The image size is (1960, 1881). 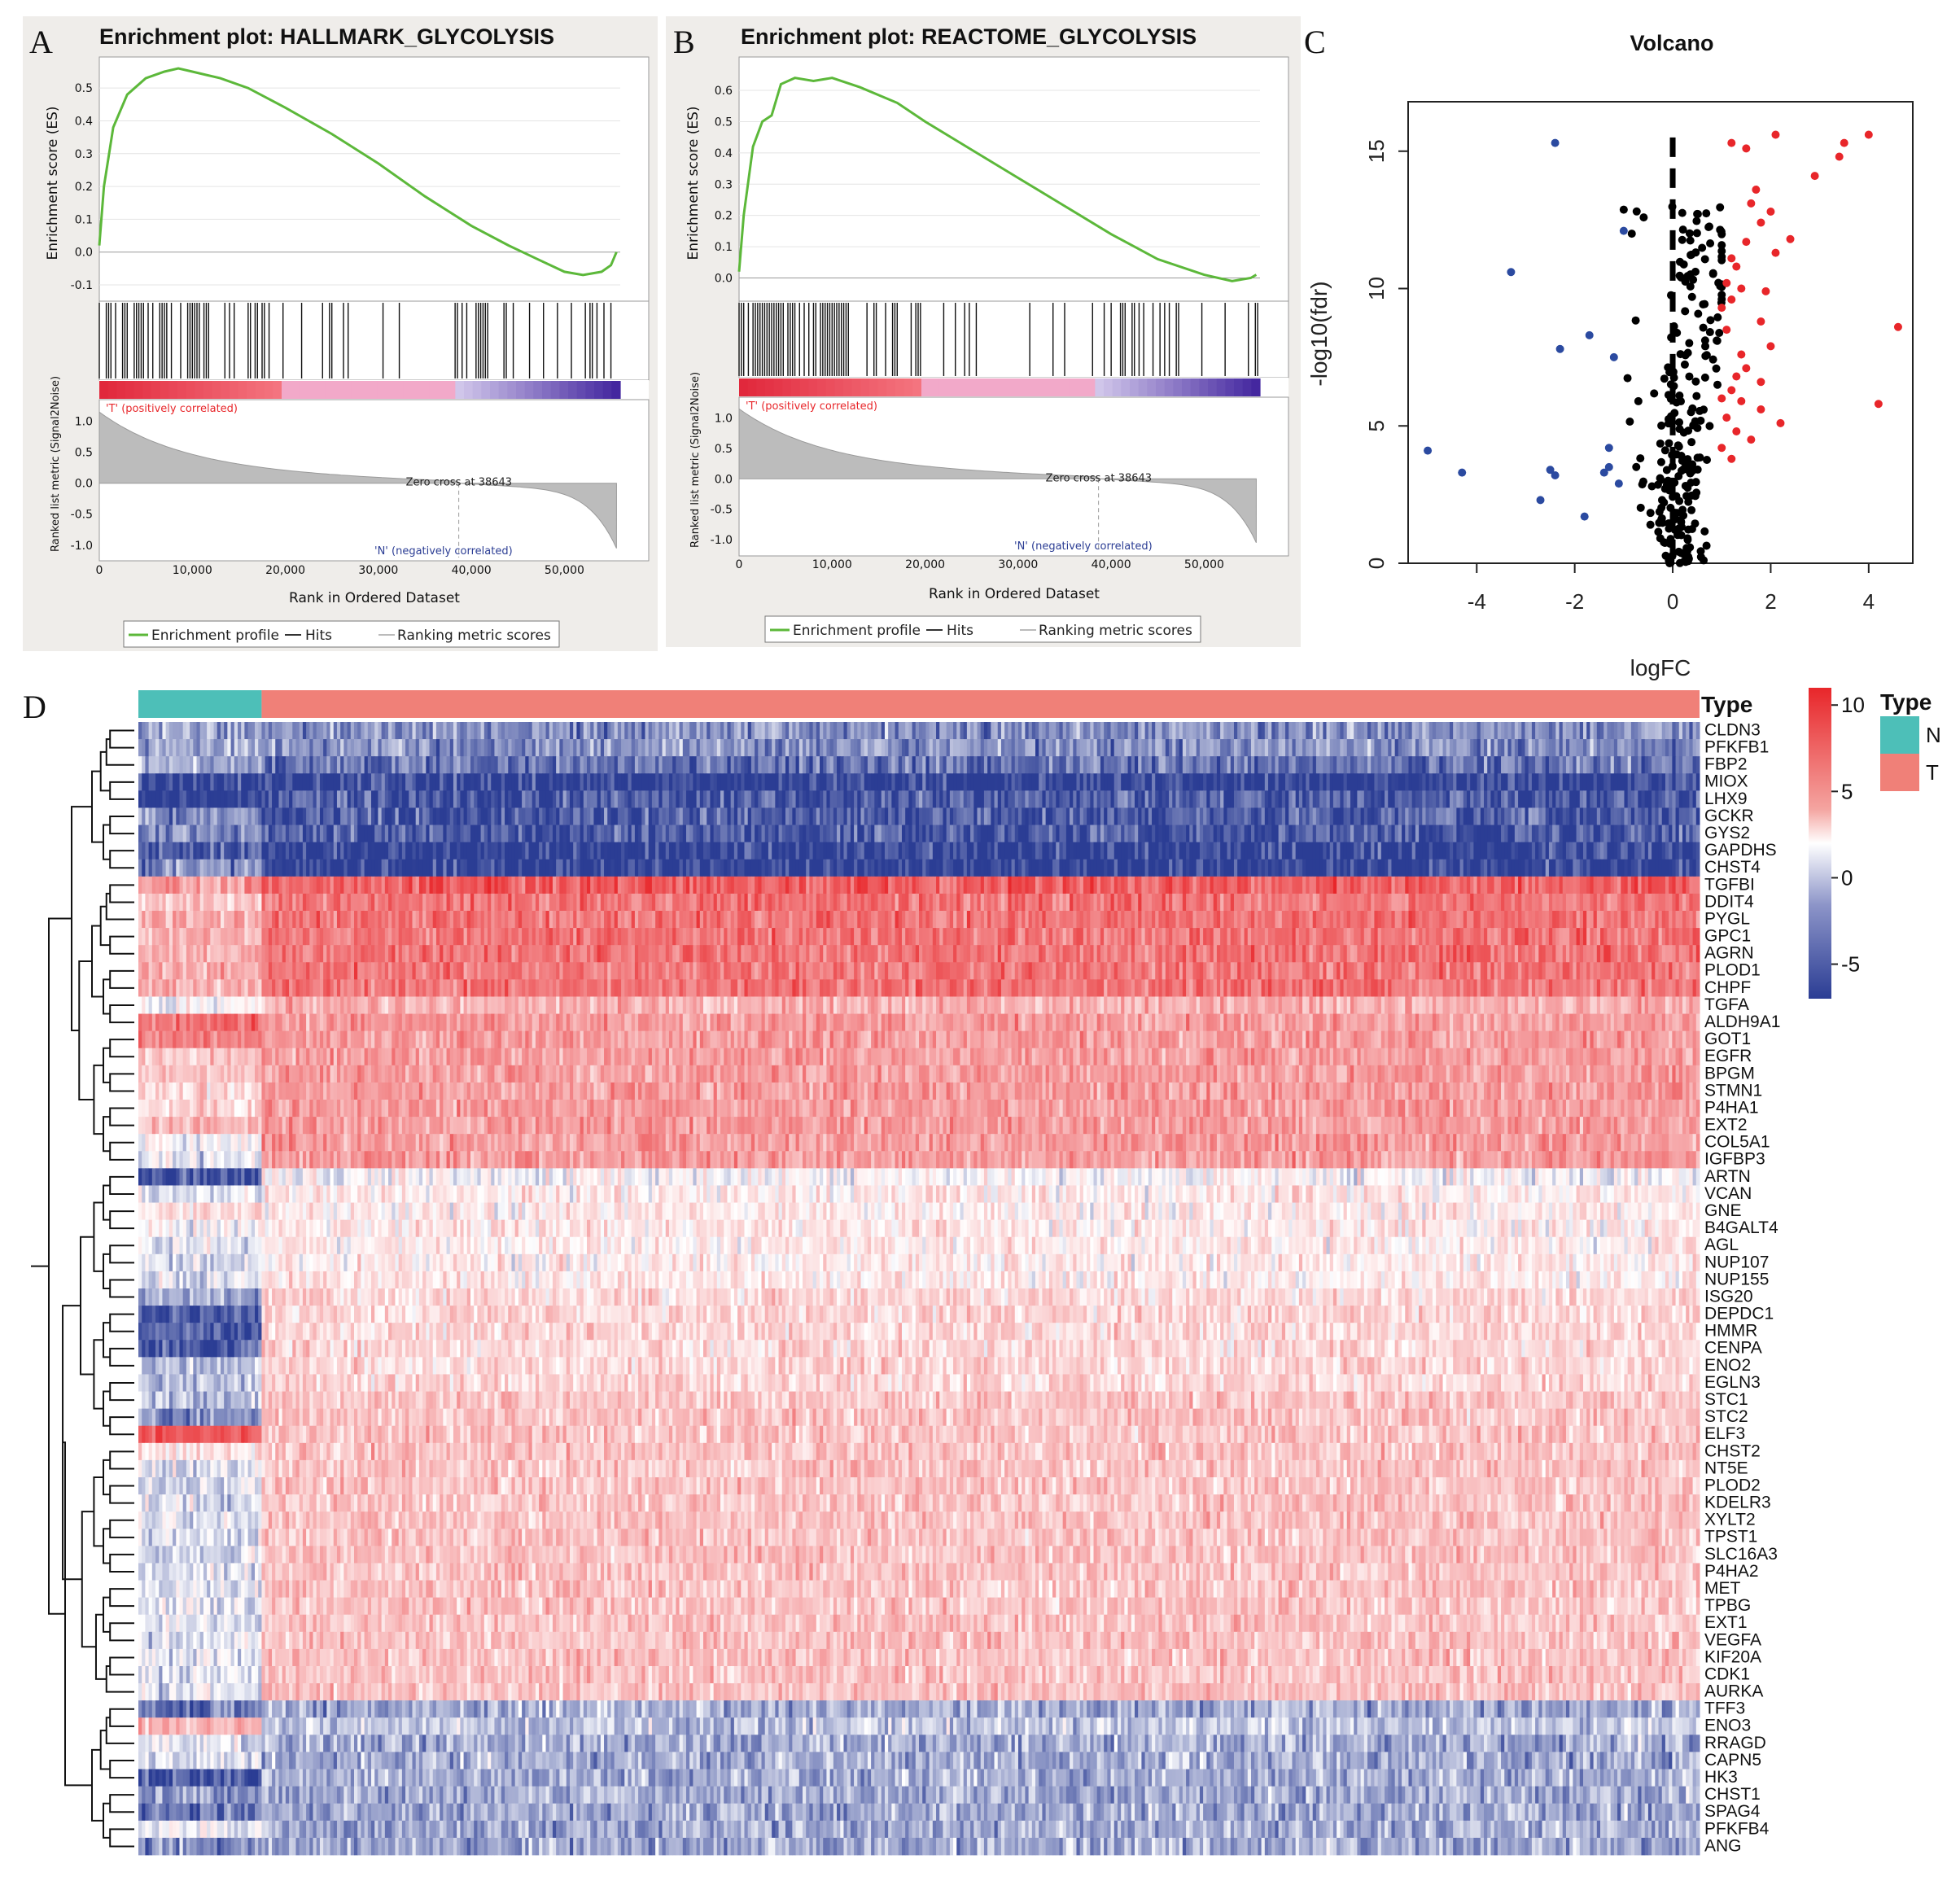 I want to click on a-x-tick-0: 0, so click(x=99, y=570).